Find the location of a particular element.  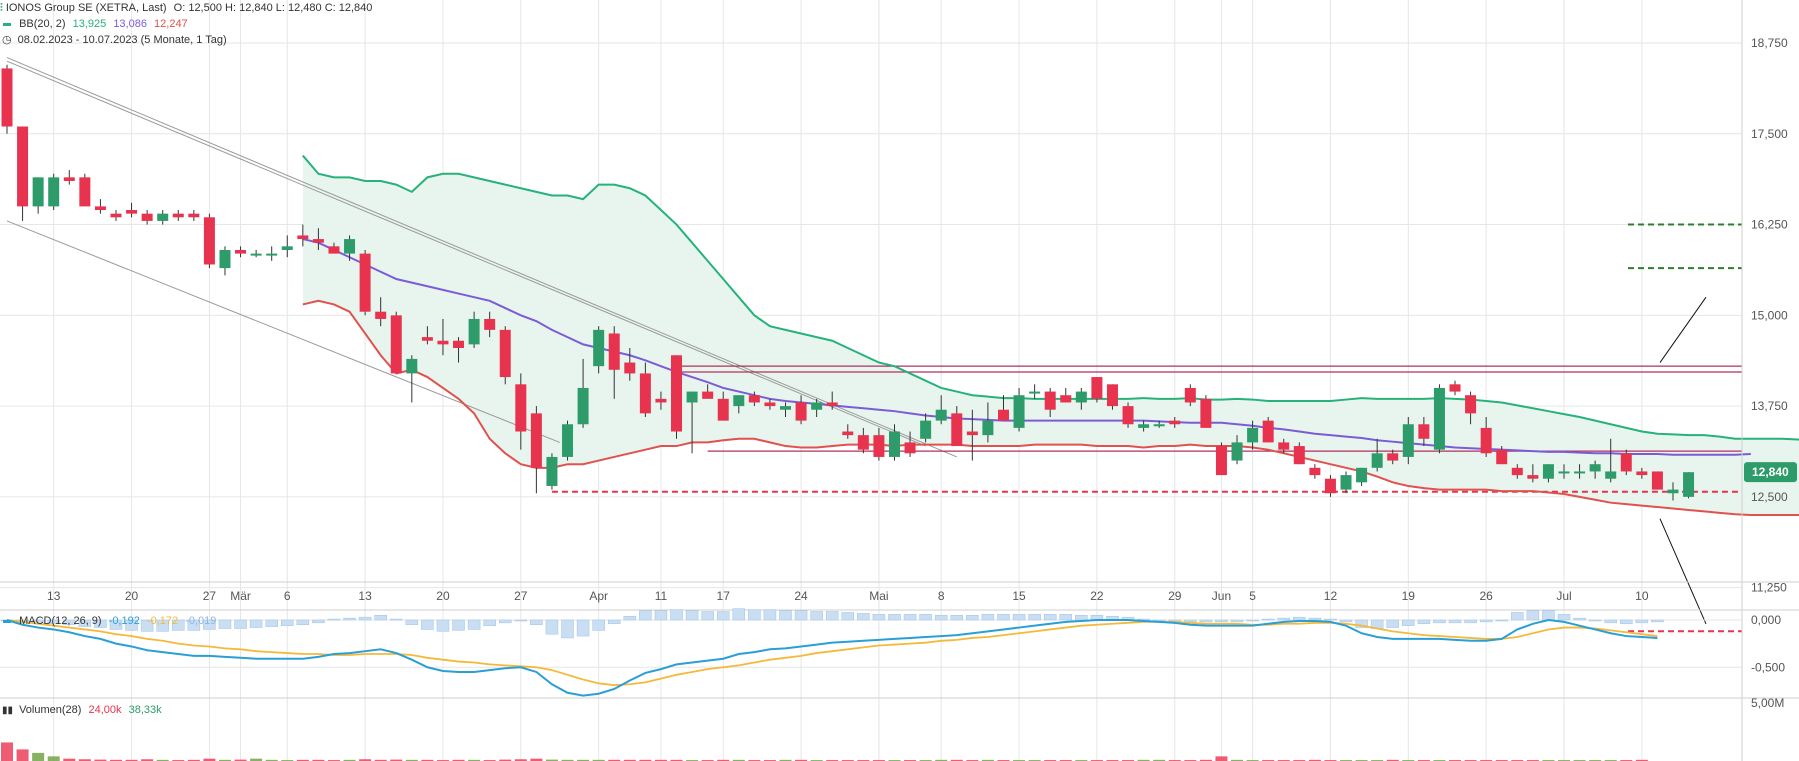

price-tick-label: 18,750 is located at coordinates (1769, 43).